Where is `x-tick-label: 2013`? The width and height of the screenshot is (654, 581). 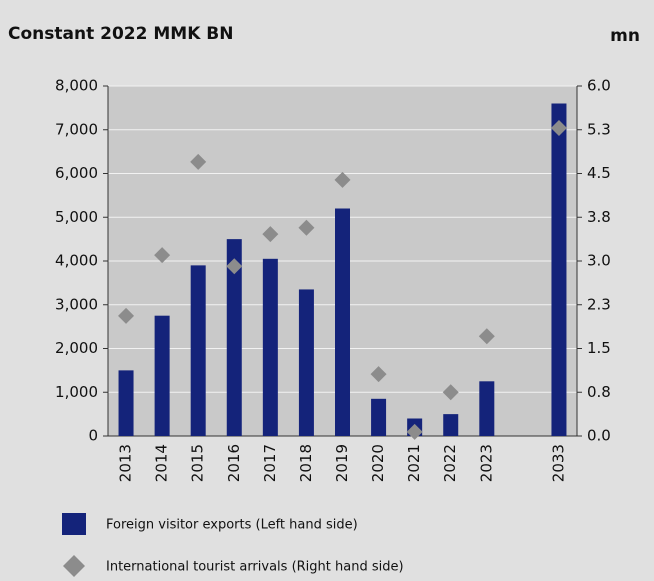
x-tick-label: 2013 is located at coordinates (126, 463).